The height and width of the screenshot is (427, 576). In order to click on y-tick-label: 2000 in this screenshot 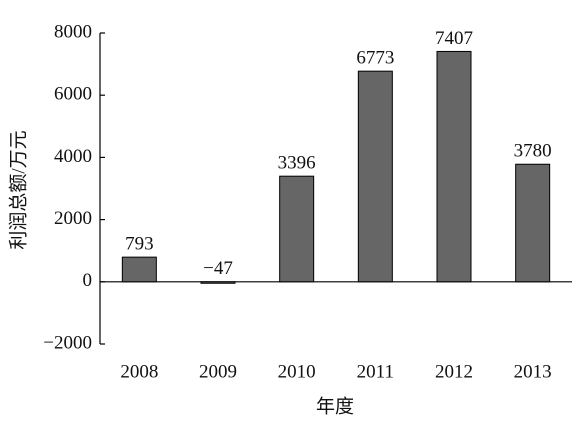, I will do `click(73, 218)`.